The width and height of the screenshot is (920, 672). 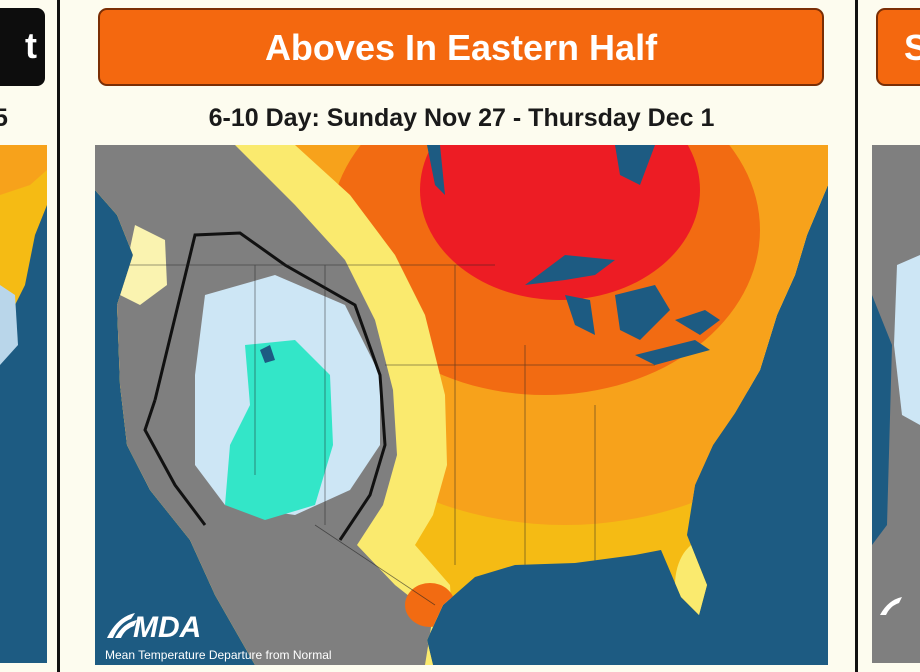 I want to click on left-subtitle: 5, so click(x=4, y=118).